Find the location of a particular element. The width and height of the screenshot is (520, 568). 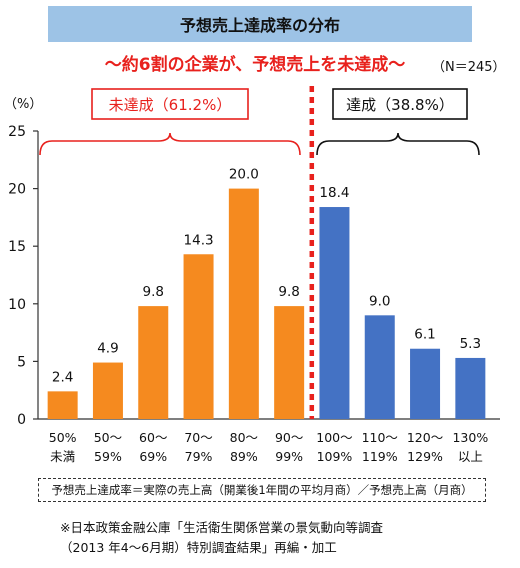

data-label: 2.4 is located at coordinates (62, 377).